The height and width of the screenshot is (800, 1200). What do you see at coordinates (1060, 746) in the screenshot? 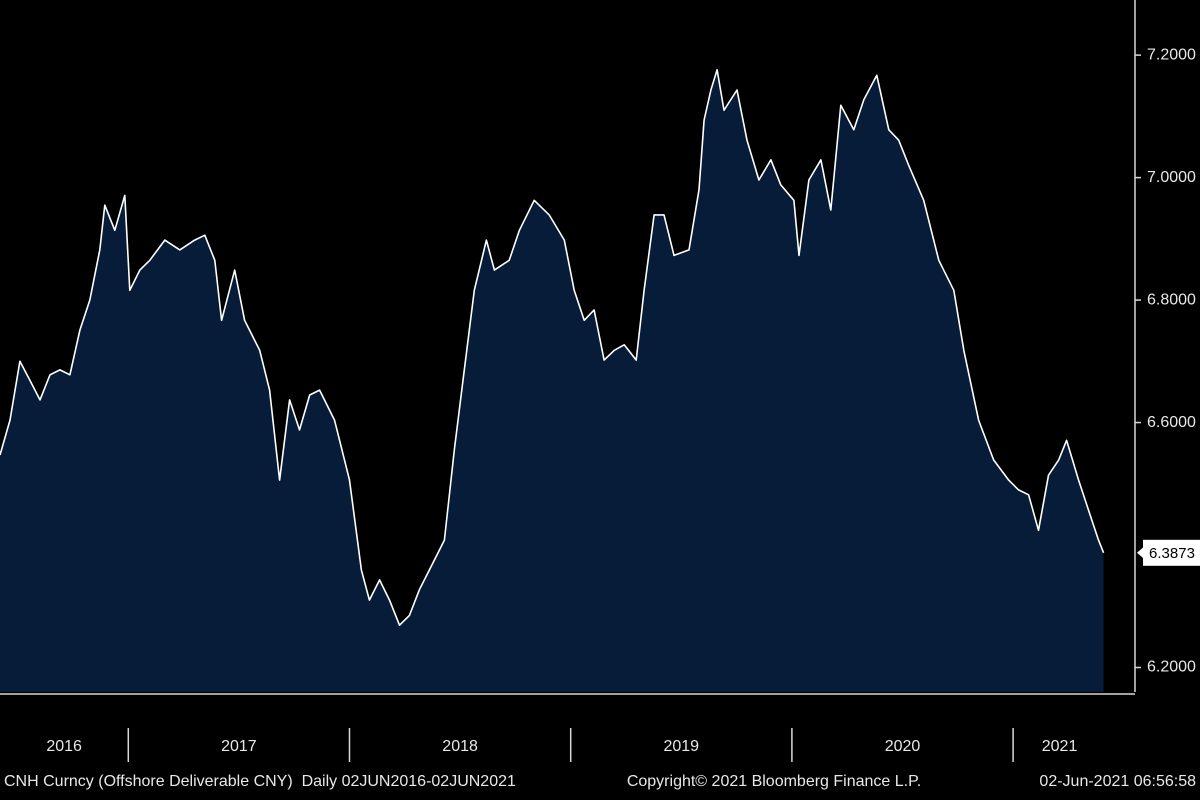
I see `x-tick-label: 2021` at bounding box center [1060, 746].